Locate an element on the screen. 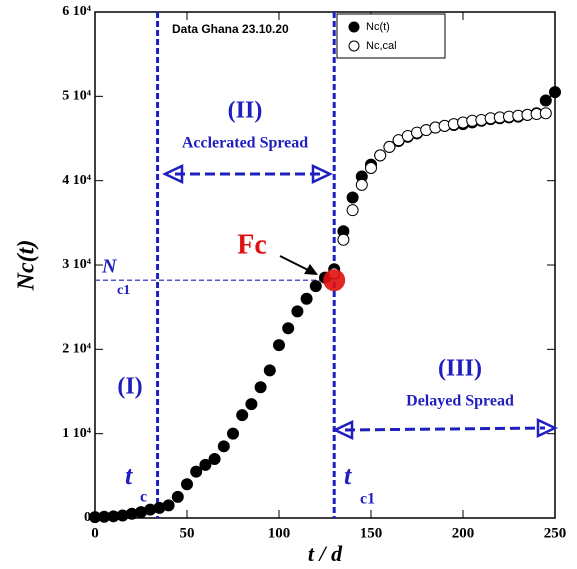  y-tick-label: 6 10⁴ is located at coordinates (77, 11).